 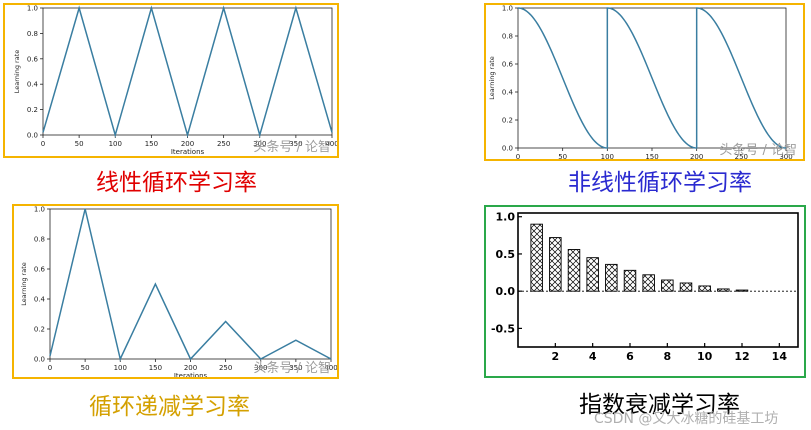 What do you see at coordinates (780, 356) in the screenshot?
I see `x-tick-label: 14` at bounding box center [780, 356].